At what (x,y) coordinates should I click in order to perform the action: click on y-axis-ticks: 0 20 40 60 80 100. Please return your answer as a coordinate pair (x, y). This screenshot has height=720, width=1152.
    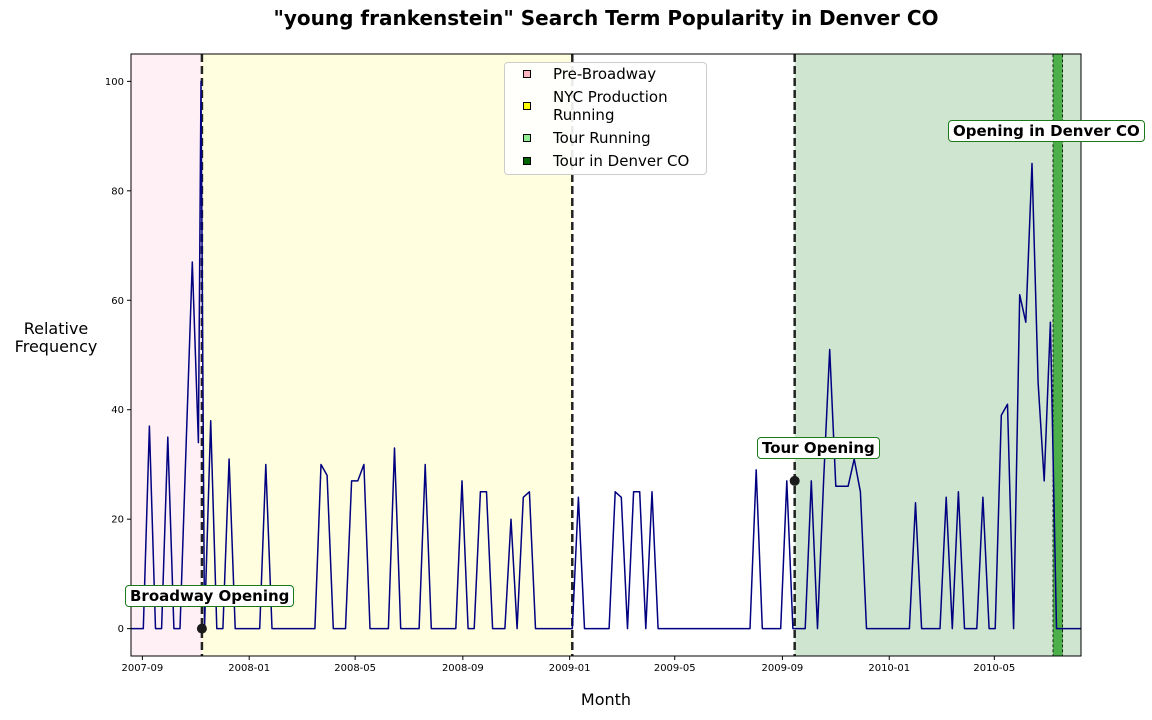
    Looking at the image, I should click on (118, 356).